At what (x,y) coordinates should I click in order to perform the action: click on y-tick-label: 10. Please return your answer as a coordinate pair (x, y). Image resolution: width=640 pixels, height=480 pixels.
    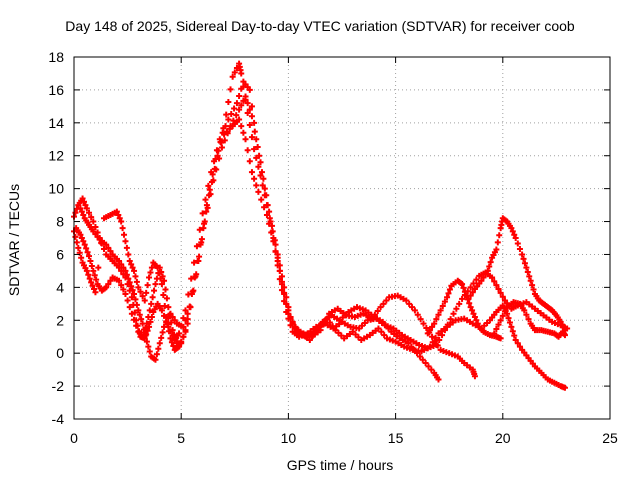
    Looking at the image, I should click on (56, 189).